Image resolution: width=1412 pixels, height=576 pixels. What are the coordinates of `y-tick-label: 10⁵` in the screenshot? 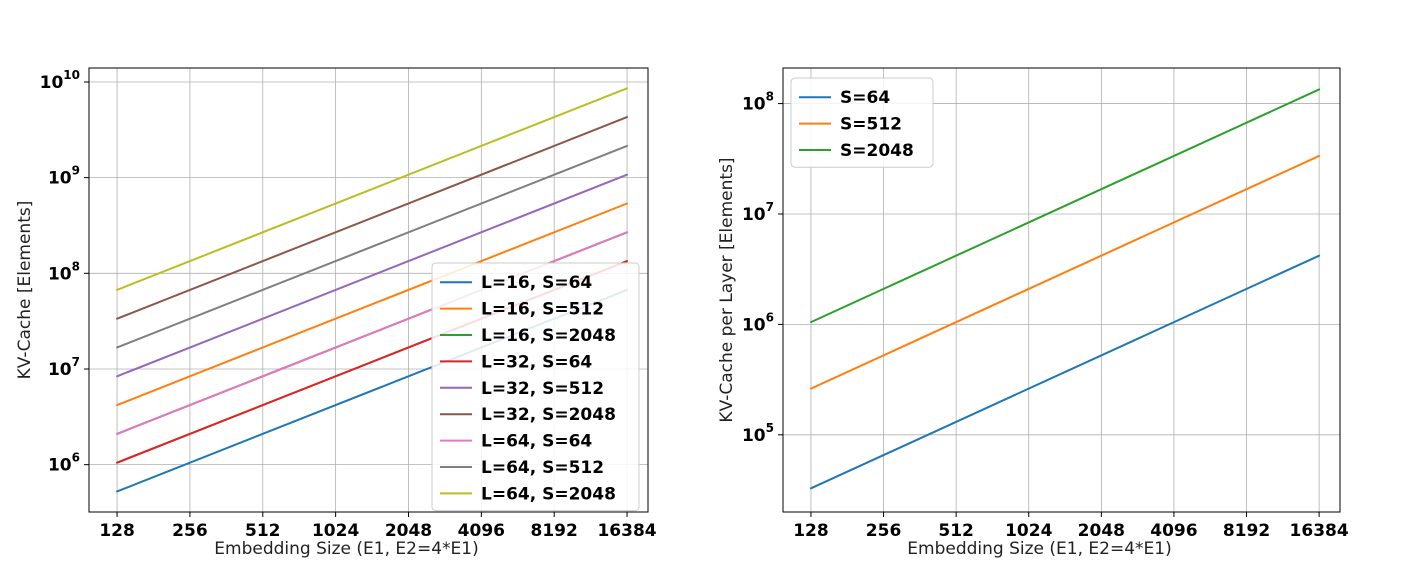 It's located at (758, 433).